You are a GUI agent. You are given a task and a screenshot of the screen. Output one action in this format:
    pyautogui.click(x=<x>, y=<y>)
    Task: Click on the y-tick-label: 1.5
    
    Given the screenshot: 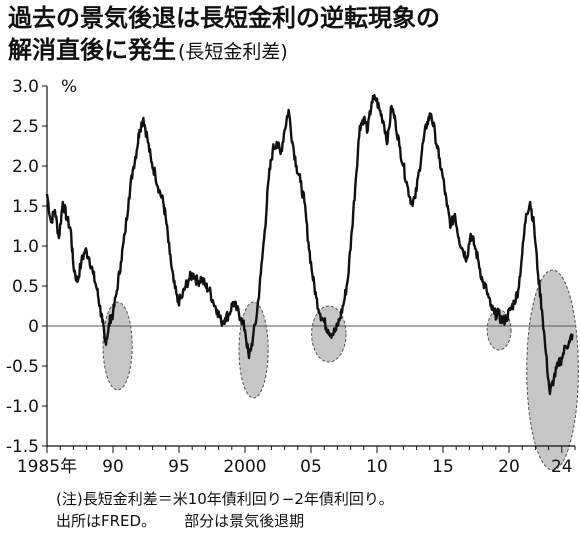 What is the action you would take?
    pyautogui.click(x=25, y=207)
    